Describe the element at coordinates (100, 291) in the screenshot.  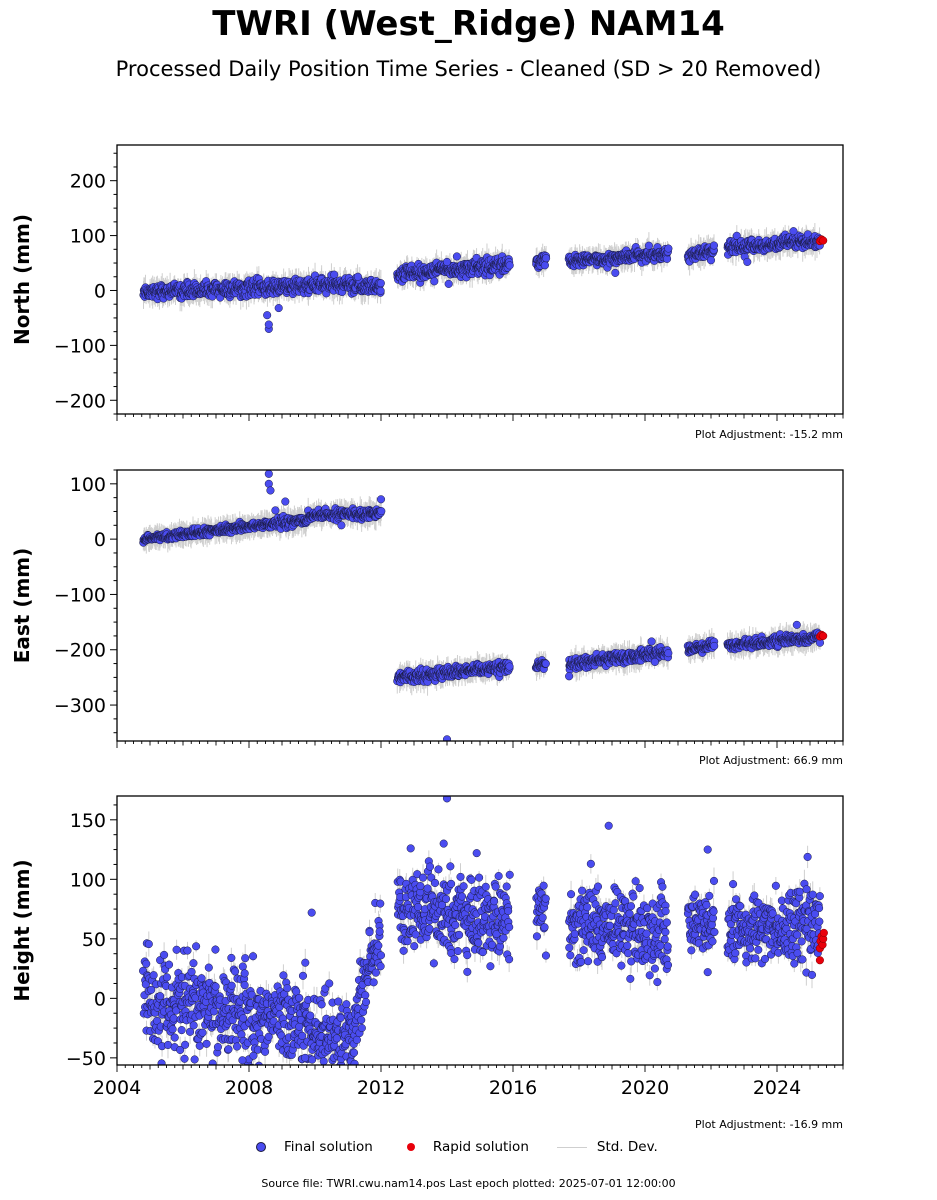
I see `y-tick-label: 0` at that location.